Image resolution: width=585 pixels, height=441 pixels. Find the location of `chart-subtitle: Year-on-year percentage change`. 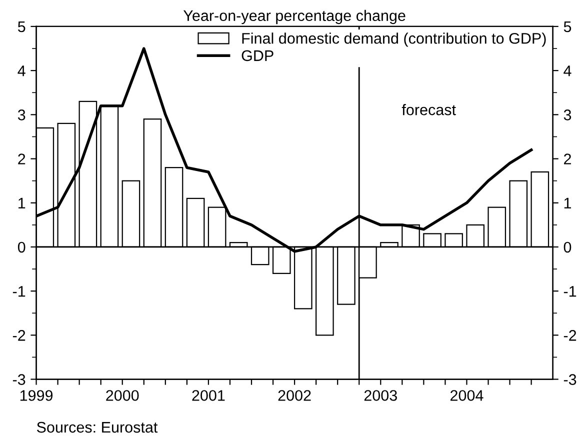

chart-subtitle: Year-on-year percentage change is located at coordinates (294, 17).